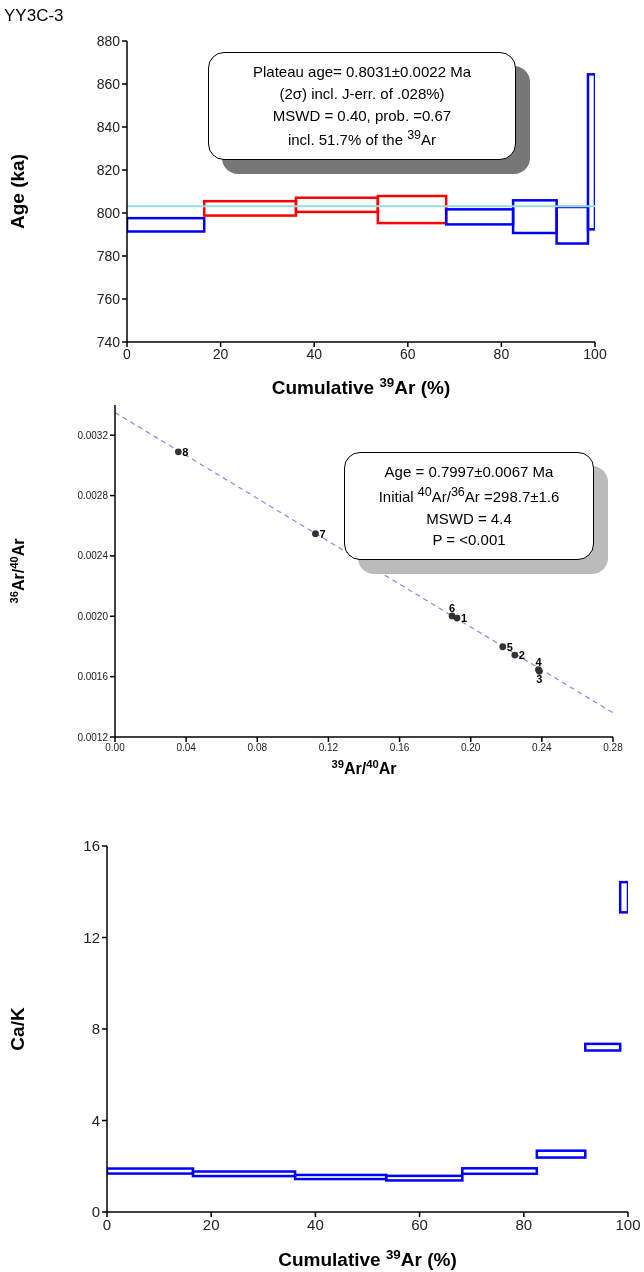 Image resolution: width=644 pixels, height=1272 pixels. What do you see at coordinates (362, 93) in the screenshot?
I see `annotation: (2σ) incl. J-err. of .028%)` at bounding box center [362, 93].